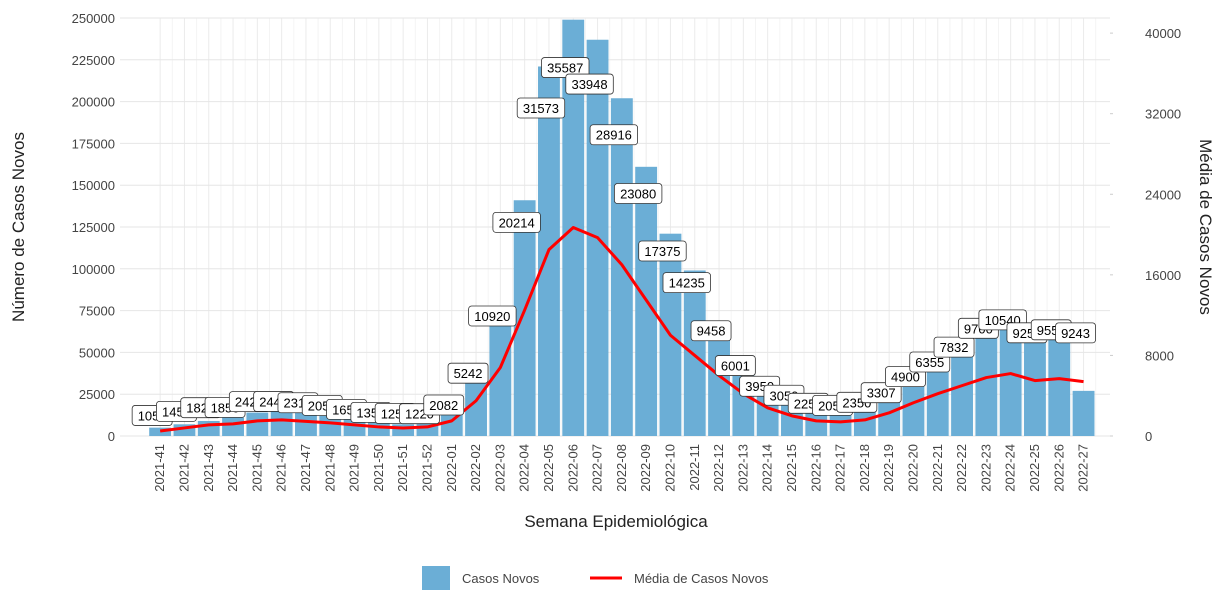  What do you see at coordinates (701, 578) in the screenshot?
I see `legend-label: Média de Casos Novos` at bounding box center [701, 578].